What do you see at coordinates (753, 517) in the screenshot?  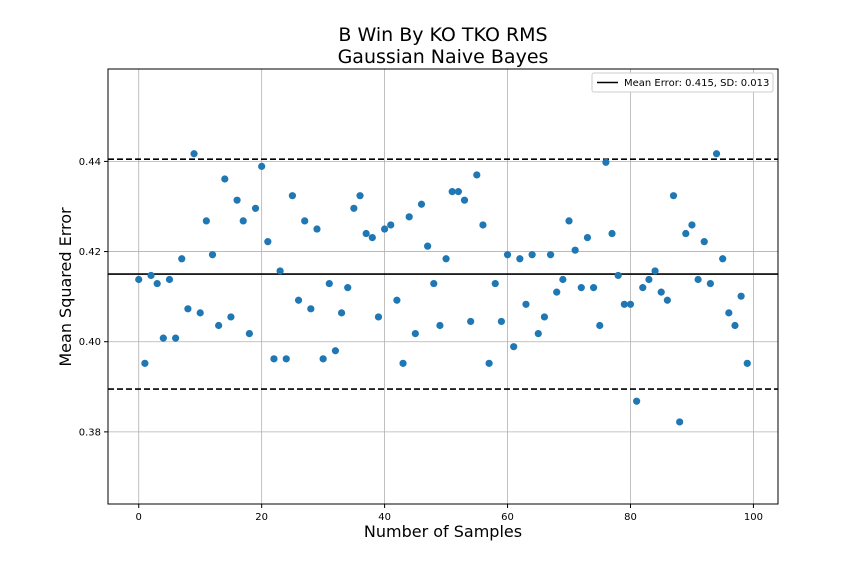 I see `x-tick-label: 100` at bounding box center [753, 517].